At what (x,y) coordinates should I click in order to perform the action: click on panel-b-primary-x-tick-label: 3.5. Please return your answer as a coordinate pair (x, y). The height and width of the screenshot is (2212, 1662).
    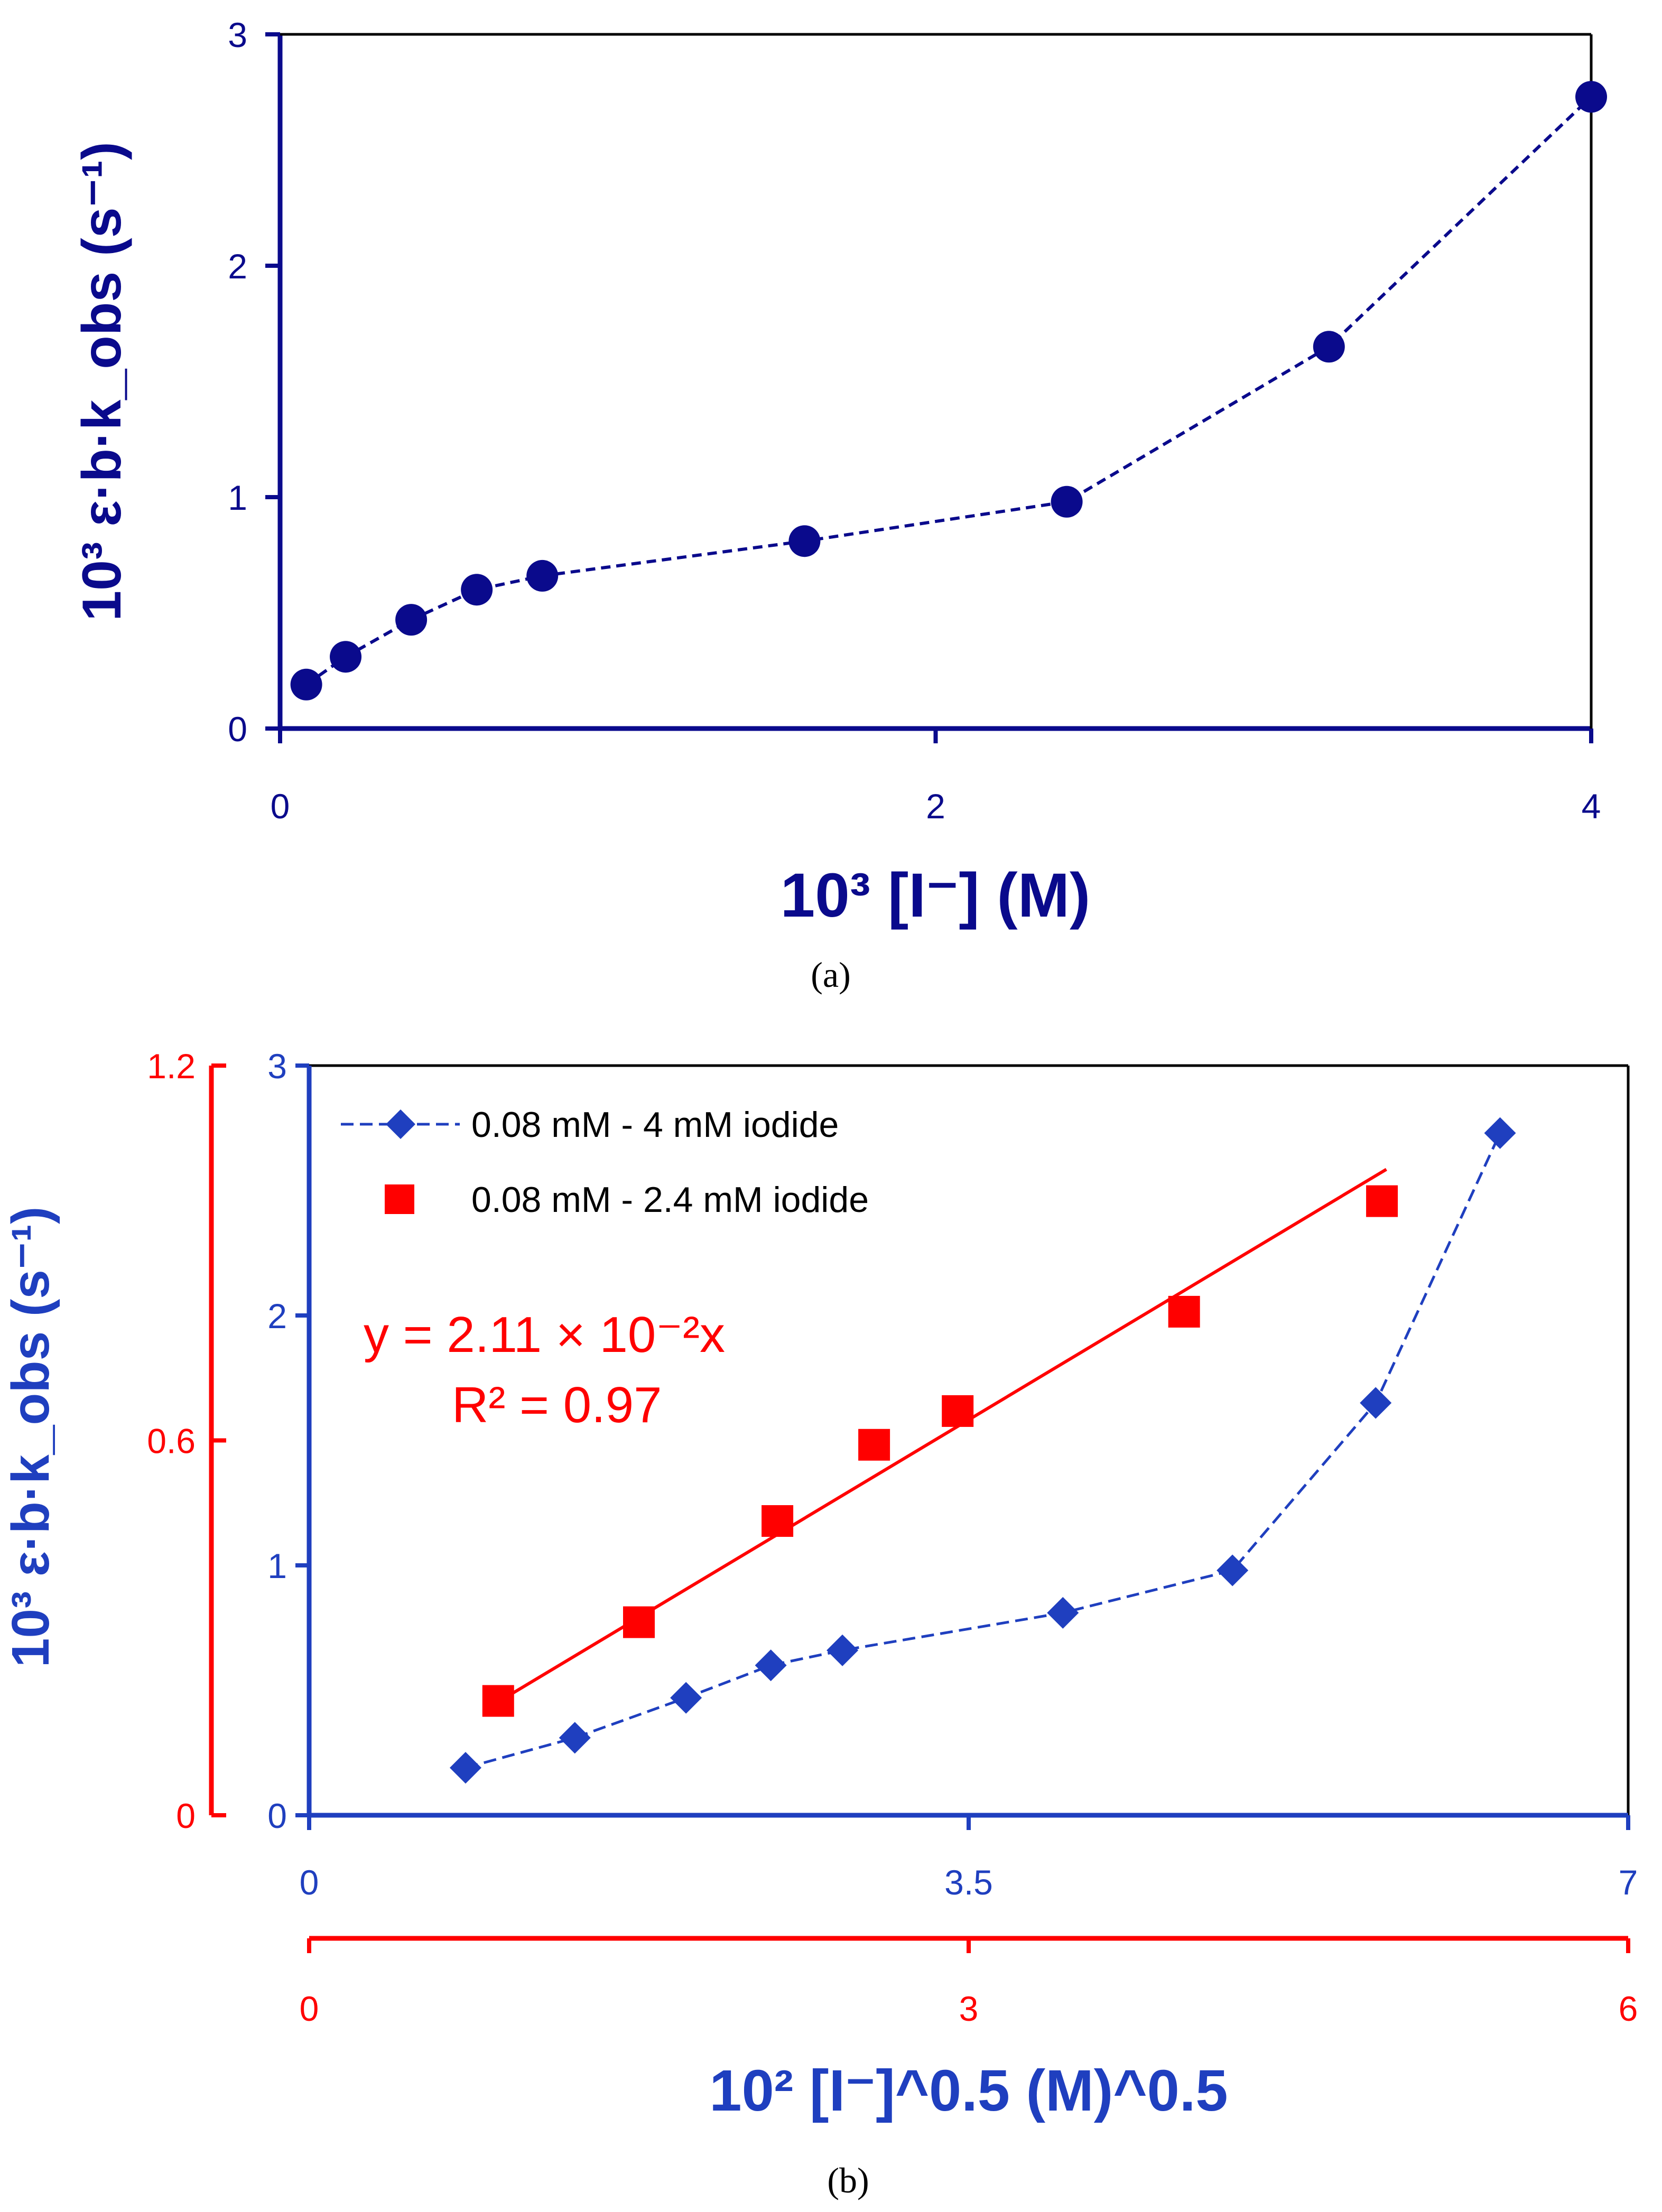
    Looking at the image, I should click on (968, 1882).